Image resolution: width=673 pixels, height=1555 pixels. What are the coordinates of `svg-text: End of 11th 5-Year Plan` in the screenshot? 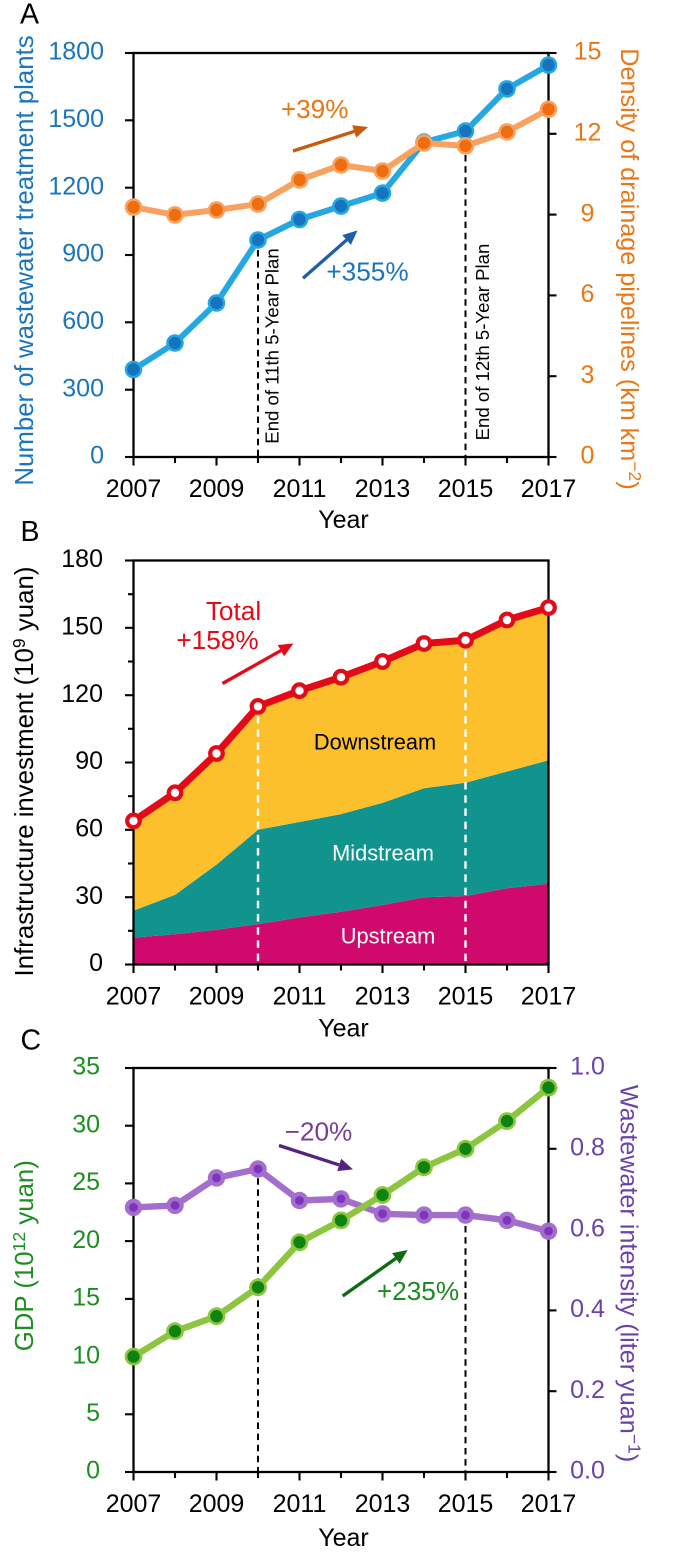 It's located at (271, 345).